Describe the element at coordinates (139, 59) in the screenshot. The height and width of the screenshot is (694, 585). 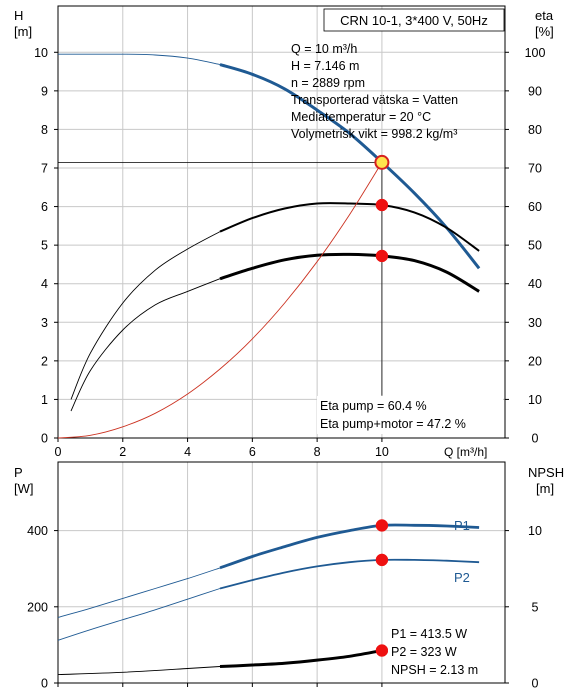
I see `series-head-thin` at that location.